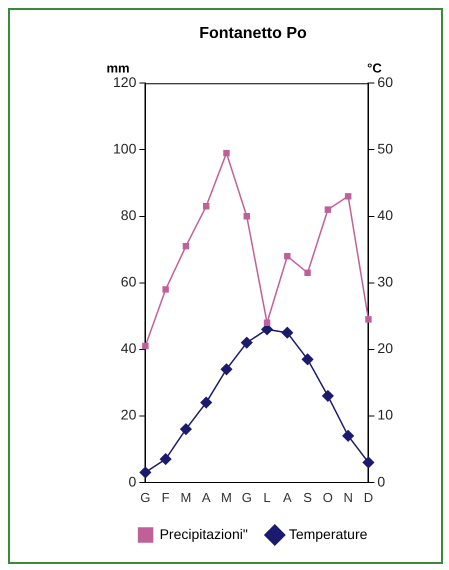 The image size is (449, 570). Describe the element at coordinates (125, 148) in the screenshot. I see `y-tick-label: 100` at that location.